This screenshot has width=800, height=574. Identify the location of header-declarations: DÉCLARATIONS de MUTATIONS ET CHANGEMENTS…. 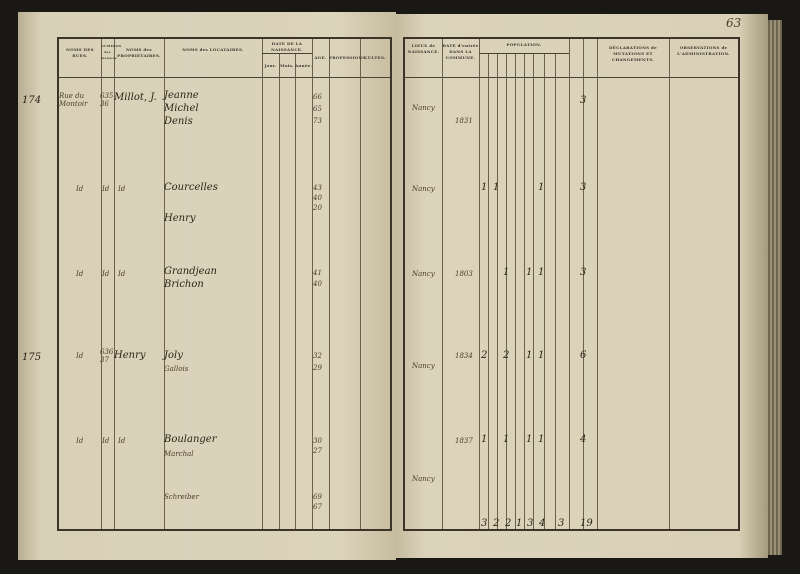
(633, 53).